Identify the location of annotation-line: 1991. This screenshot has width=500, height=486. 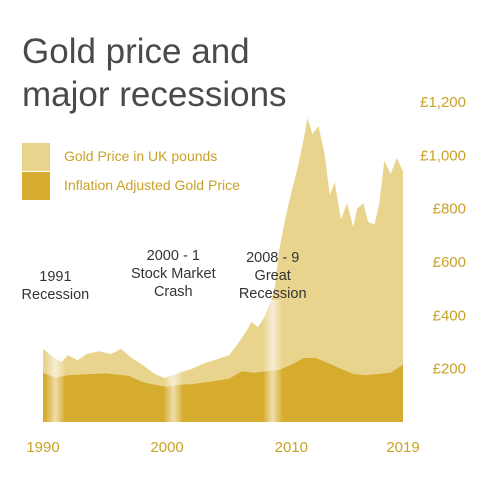
(55, 277).